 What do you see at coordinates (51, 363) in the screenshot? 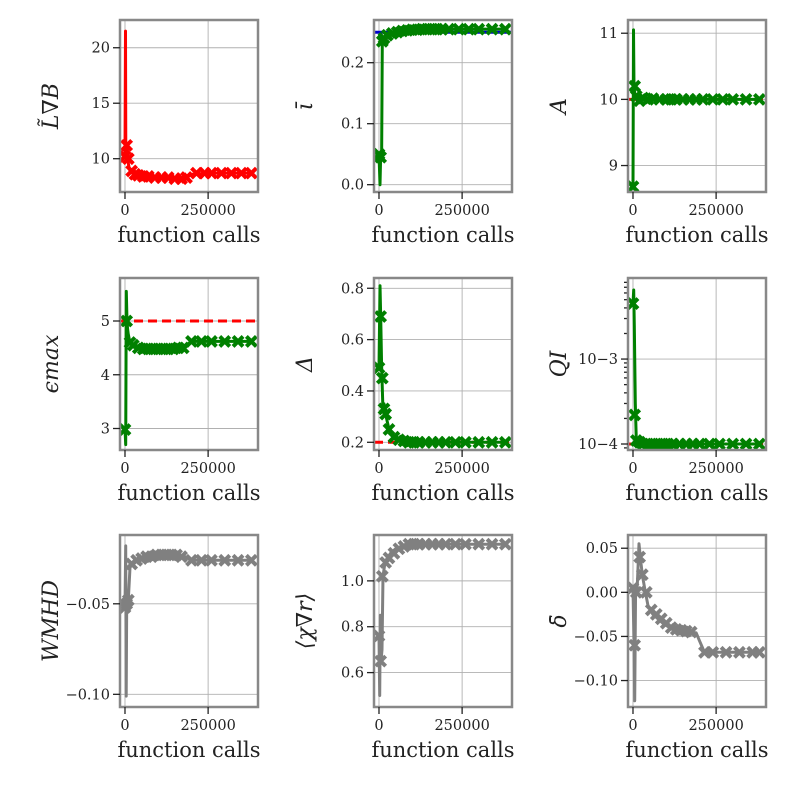
I see `y-axis-label: ϵmax` at bounding box center [51, 363].